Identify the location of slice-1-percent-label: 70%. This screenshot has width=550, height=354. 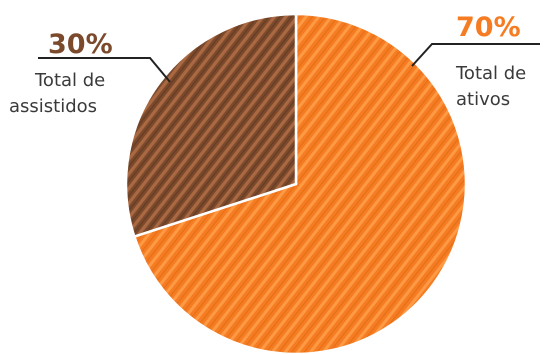
(488, 27).